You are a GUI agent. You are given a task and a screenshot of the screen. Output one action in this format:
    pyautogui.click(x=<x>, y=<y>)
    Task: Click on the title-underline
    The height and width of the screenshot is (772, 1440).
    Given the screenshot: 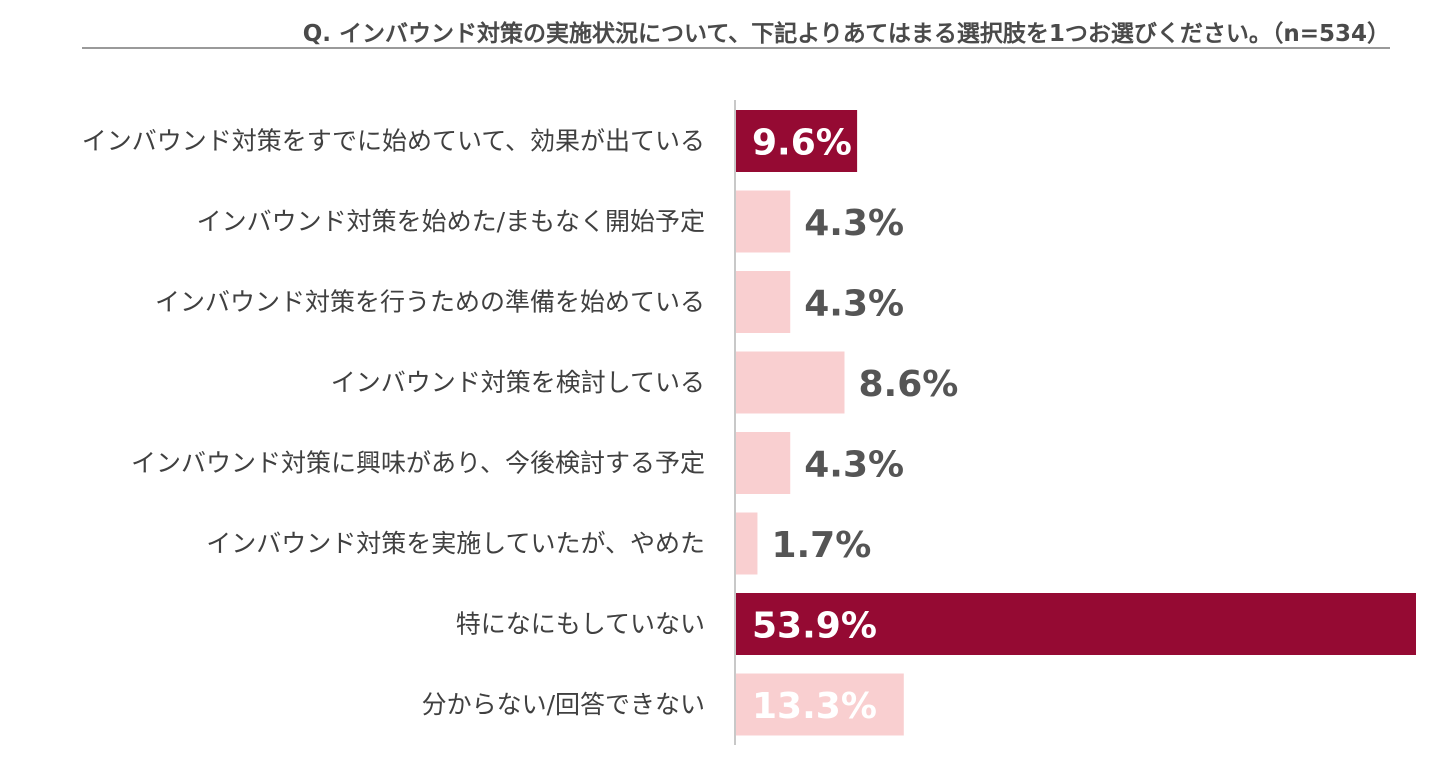 What is the action you would take?
    pyautogui.click(x=736, y=48)
    